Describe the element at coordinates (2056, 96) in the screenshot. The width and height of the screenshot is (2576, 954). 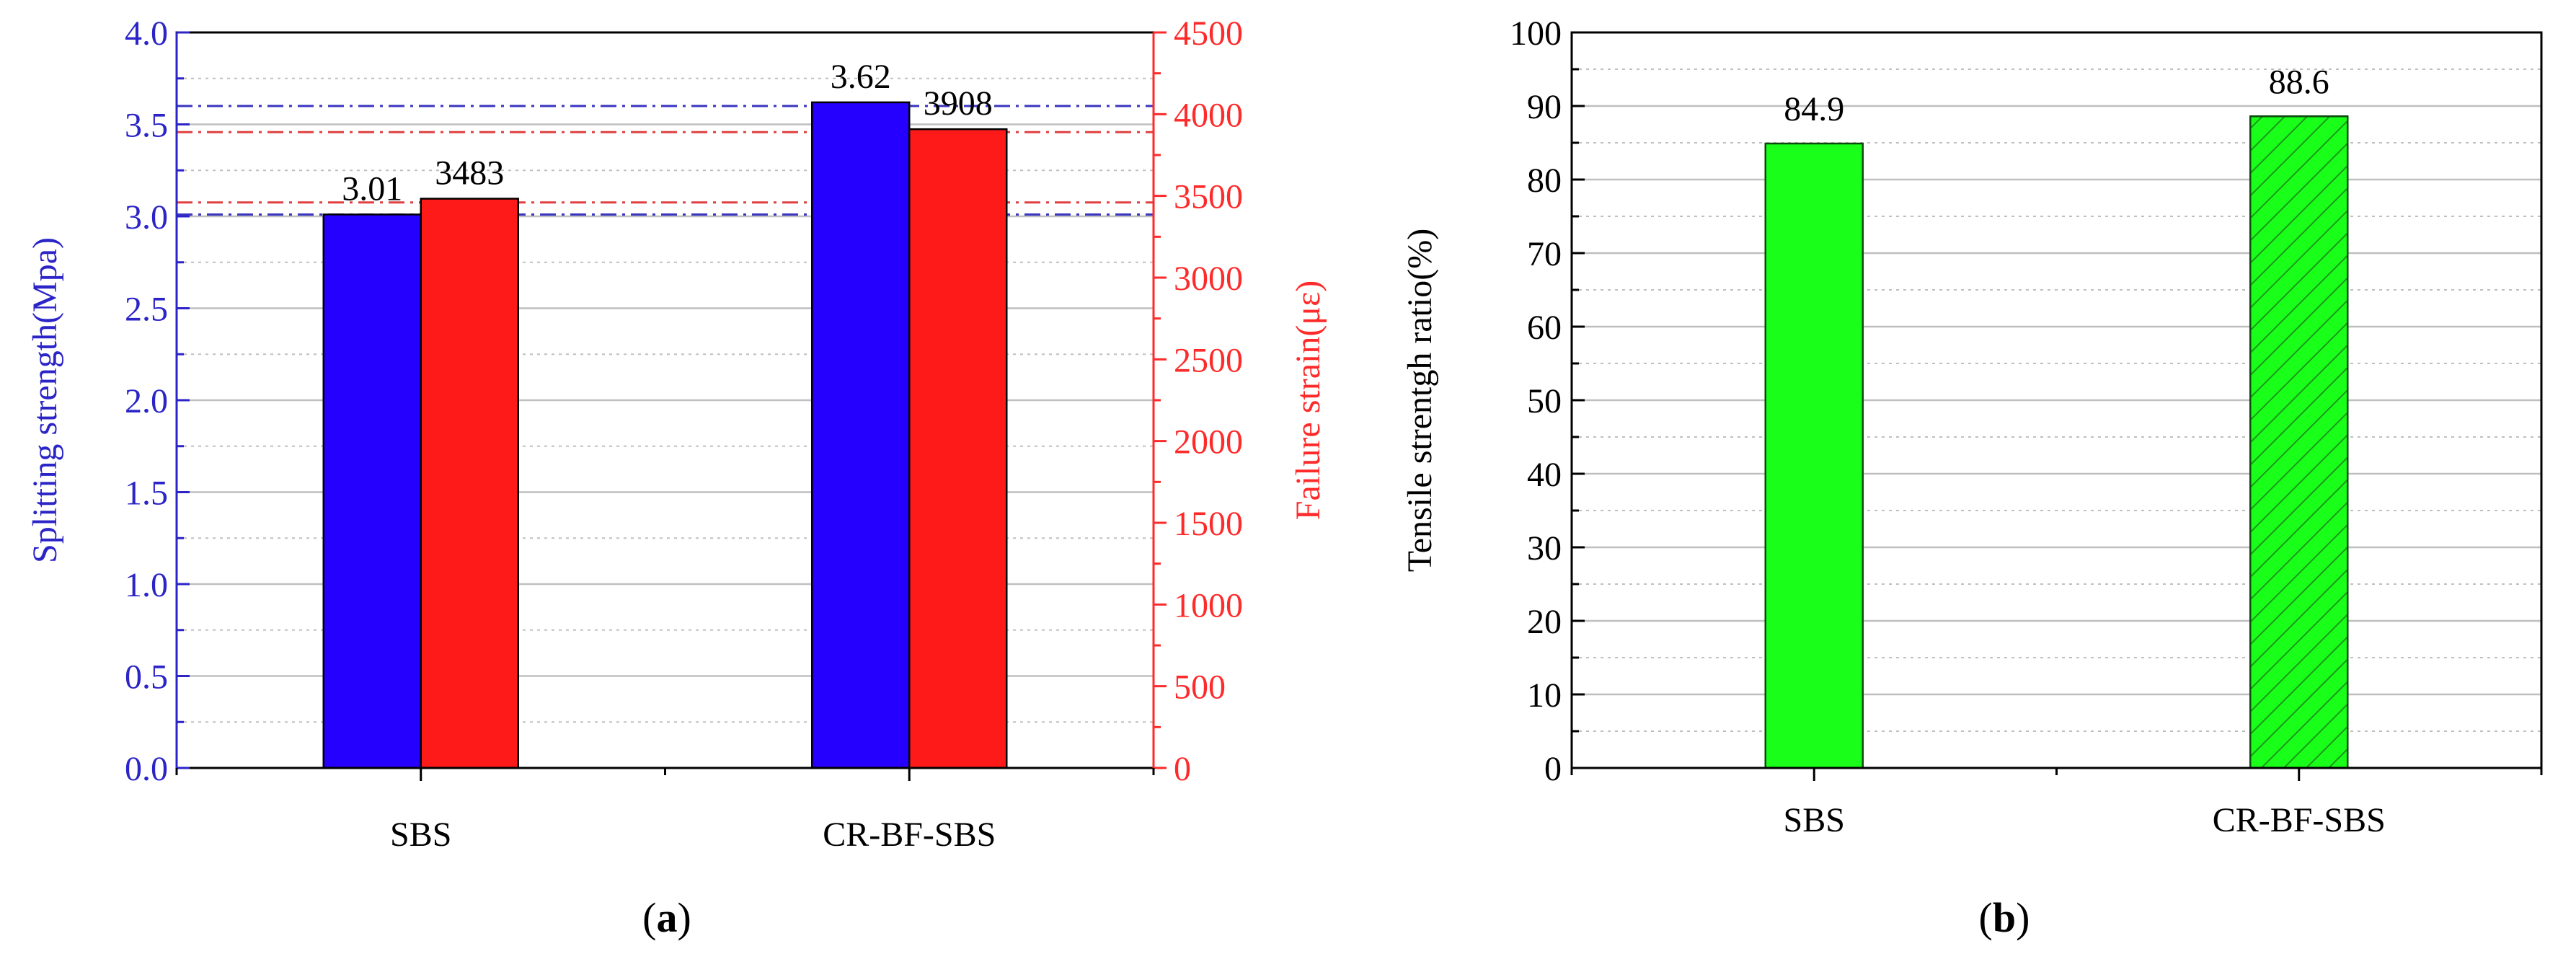
I see `chart-b-value-labels: 84.9 88.6` at that location.